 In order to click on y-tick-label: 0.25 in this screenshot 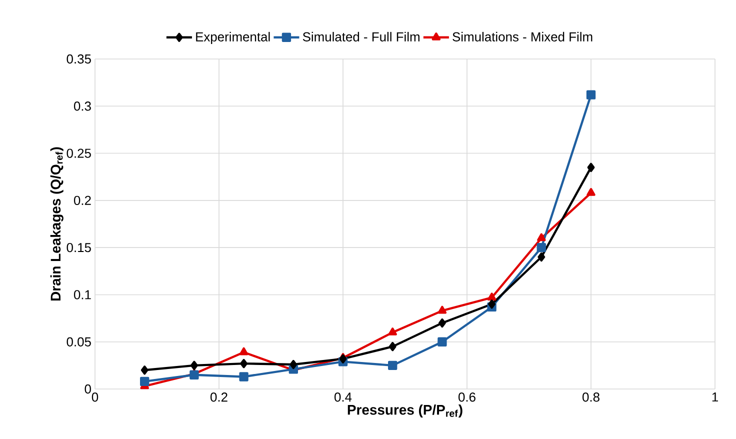, I will do `click(78, 153)`.